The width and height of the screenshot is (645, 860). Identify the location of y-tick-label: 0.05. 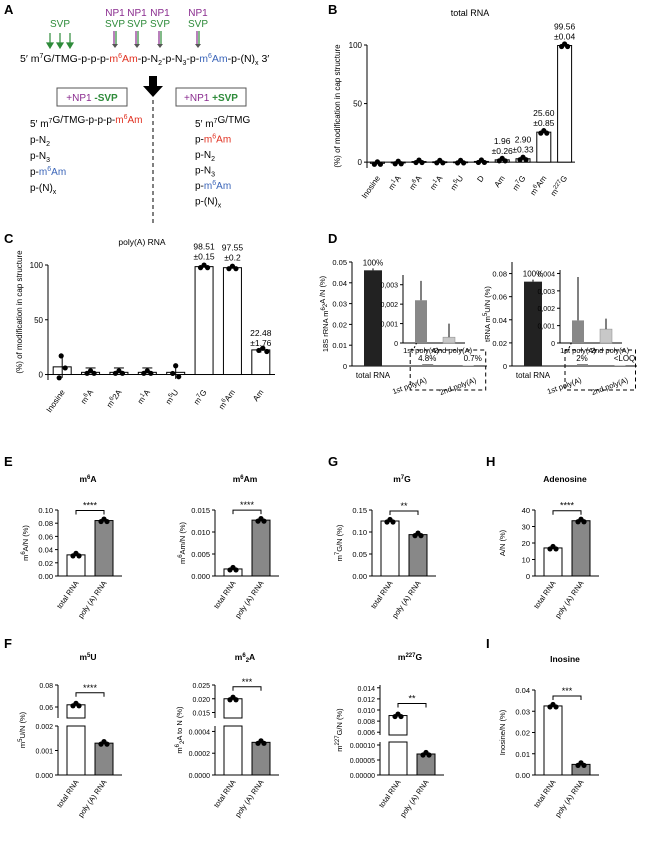
(359, 554).